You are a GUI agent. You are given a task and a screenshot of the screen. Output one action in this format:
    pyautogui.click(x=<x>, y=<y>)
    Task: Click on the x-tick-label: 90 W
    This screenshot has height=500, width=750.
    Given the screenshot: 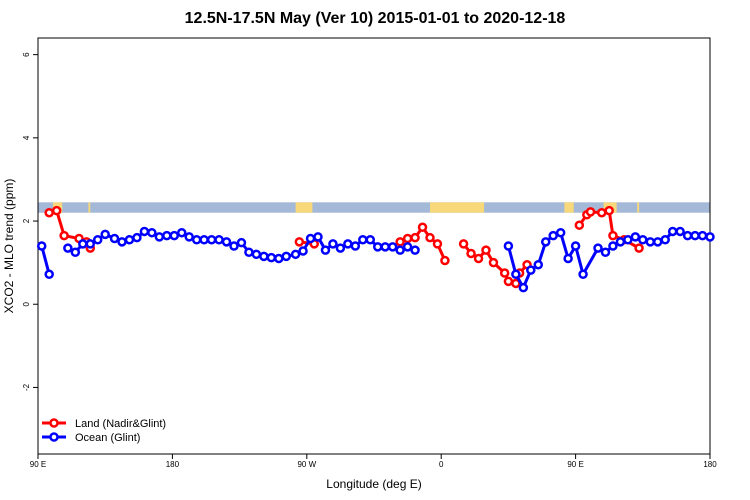 What is the action you would take?
    pyautogui.click(x=306, y=464)
    